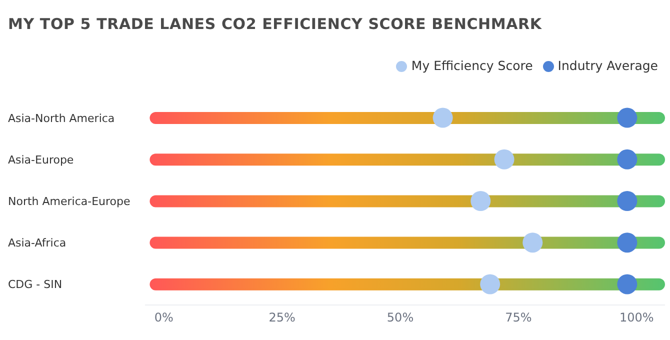 The image size is (670, 340). I want to click on chart-title: MY TOP 5 TRADE LANES CO2 EFFICIENCY SCORE BENCHMARK, so click(275, 24).